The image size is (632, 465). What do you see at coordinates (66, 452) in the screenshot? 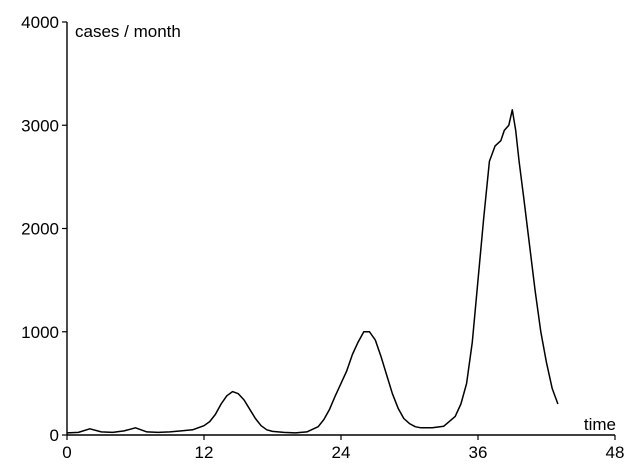
I see `x-tick-label: 0` at bounding box center [66, 452].